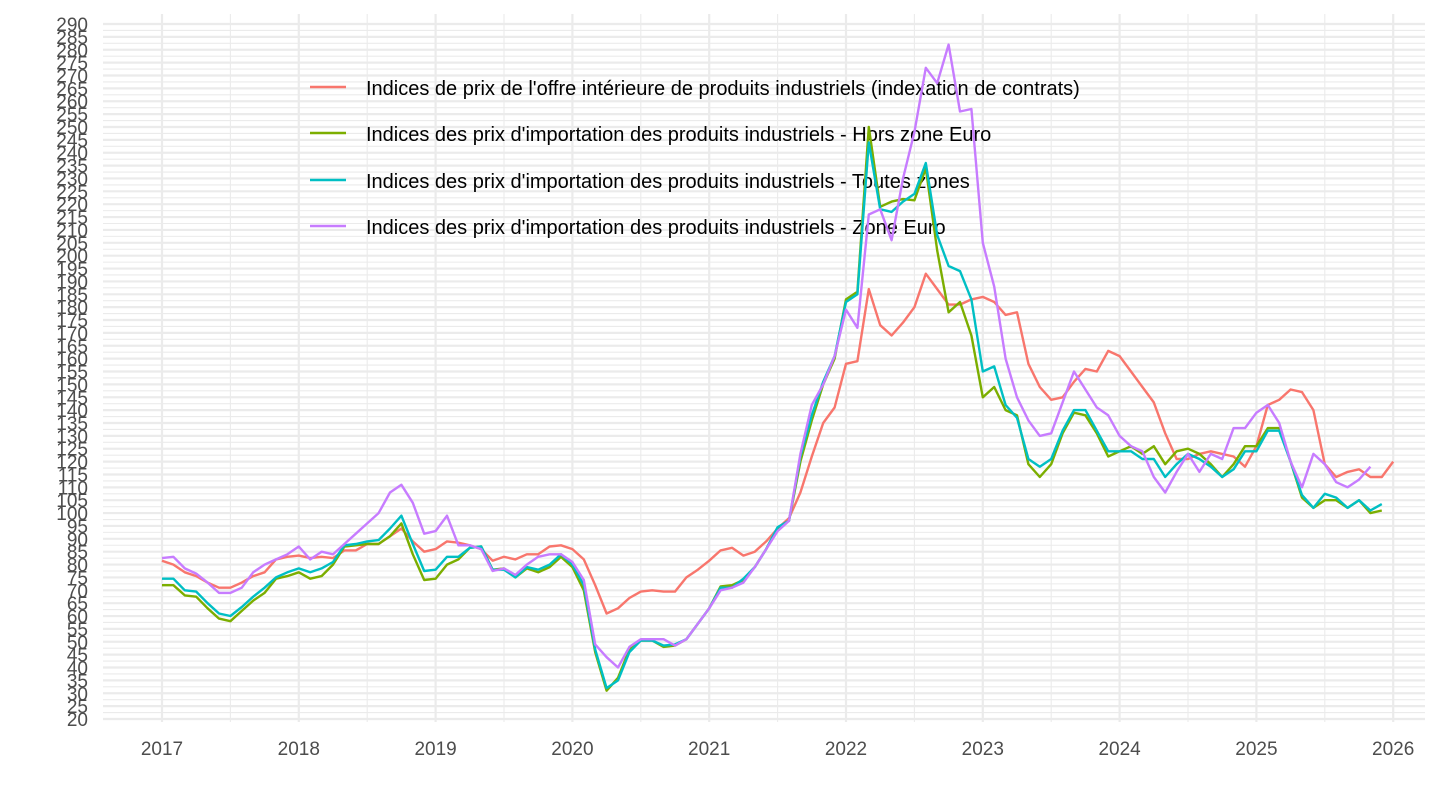 The image size is (1440, 810). Describe the element at coordinates (72, 257) in the screenshot. I see `y-tick-label: 200` at that location.